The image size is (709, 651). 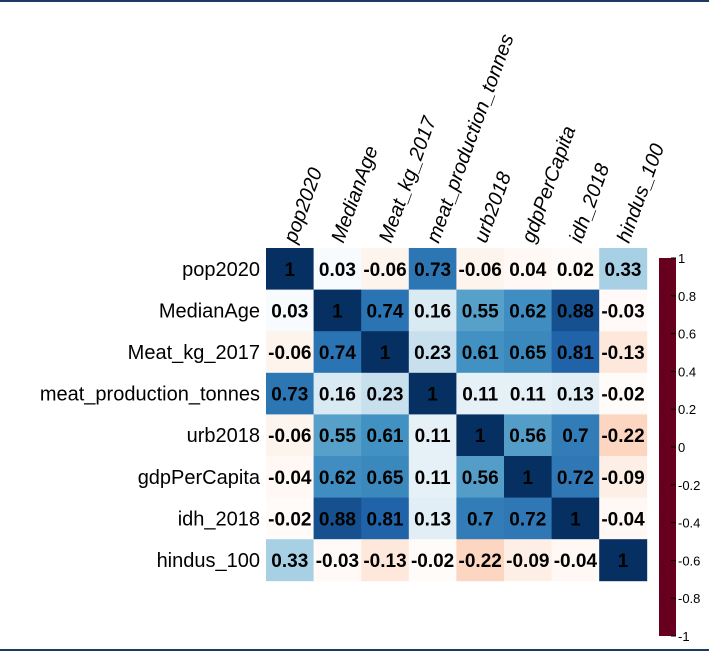 I want to click on colorbar-tick-label: 0.2, so click(x=687, y=409).